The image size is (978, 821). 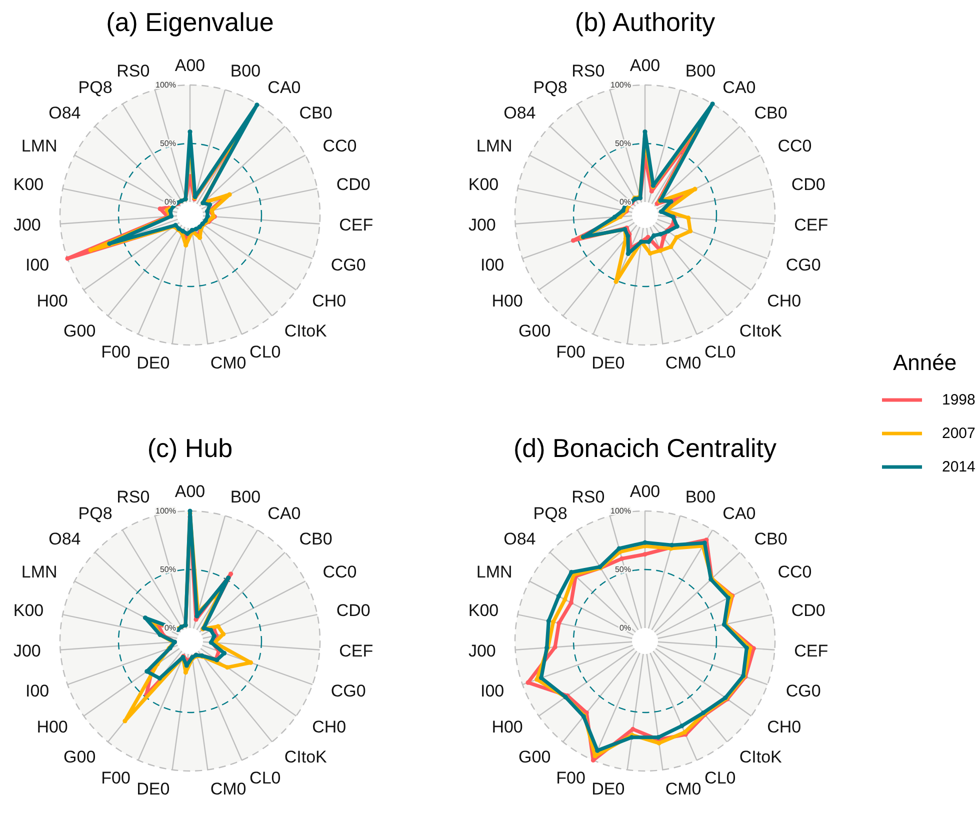 I want to click on chart-title: (a) Eigenvalue, so click(x=190, y=22).